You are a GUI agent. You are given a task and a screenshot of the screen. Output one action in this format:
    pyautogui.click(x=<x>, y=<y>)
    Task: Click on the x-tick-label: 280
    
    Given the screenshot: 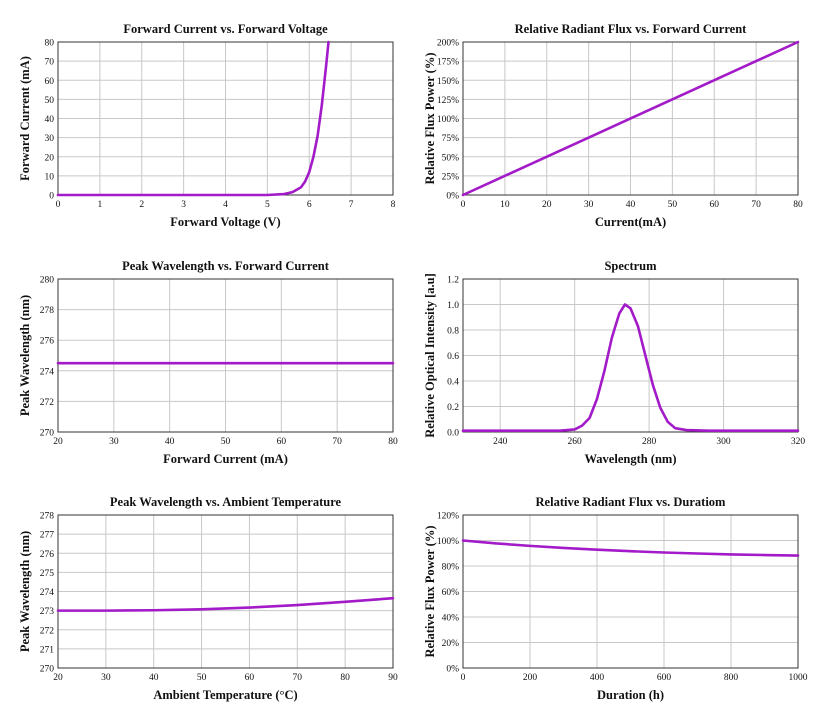 What is the action you would take?
    pyautogui.click(x=649, y=442)
    